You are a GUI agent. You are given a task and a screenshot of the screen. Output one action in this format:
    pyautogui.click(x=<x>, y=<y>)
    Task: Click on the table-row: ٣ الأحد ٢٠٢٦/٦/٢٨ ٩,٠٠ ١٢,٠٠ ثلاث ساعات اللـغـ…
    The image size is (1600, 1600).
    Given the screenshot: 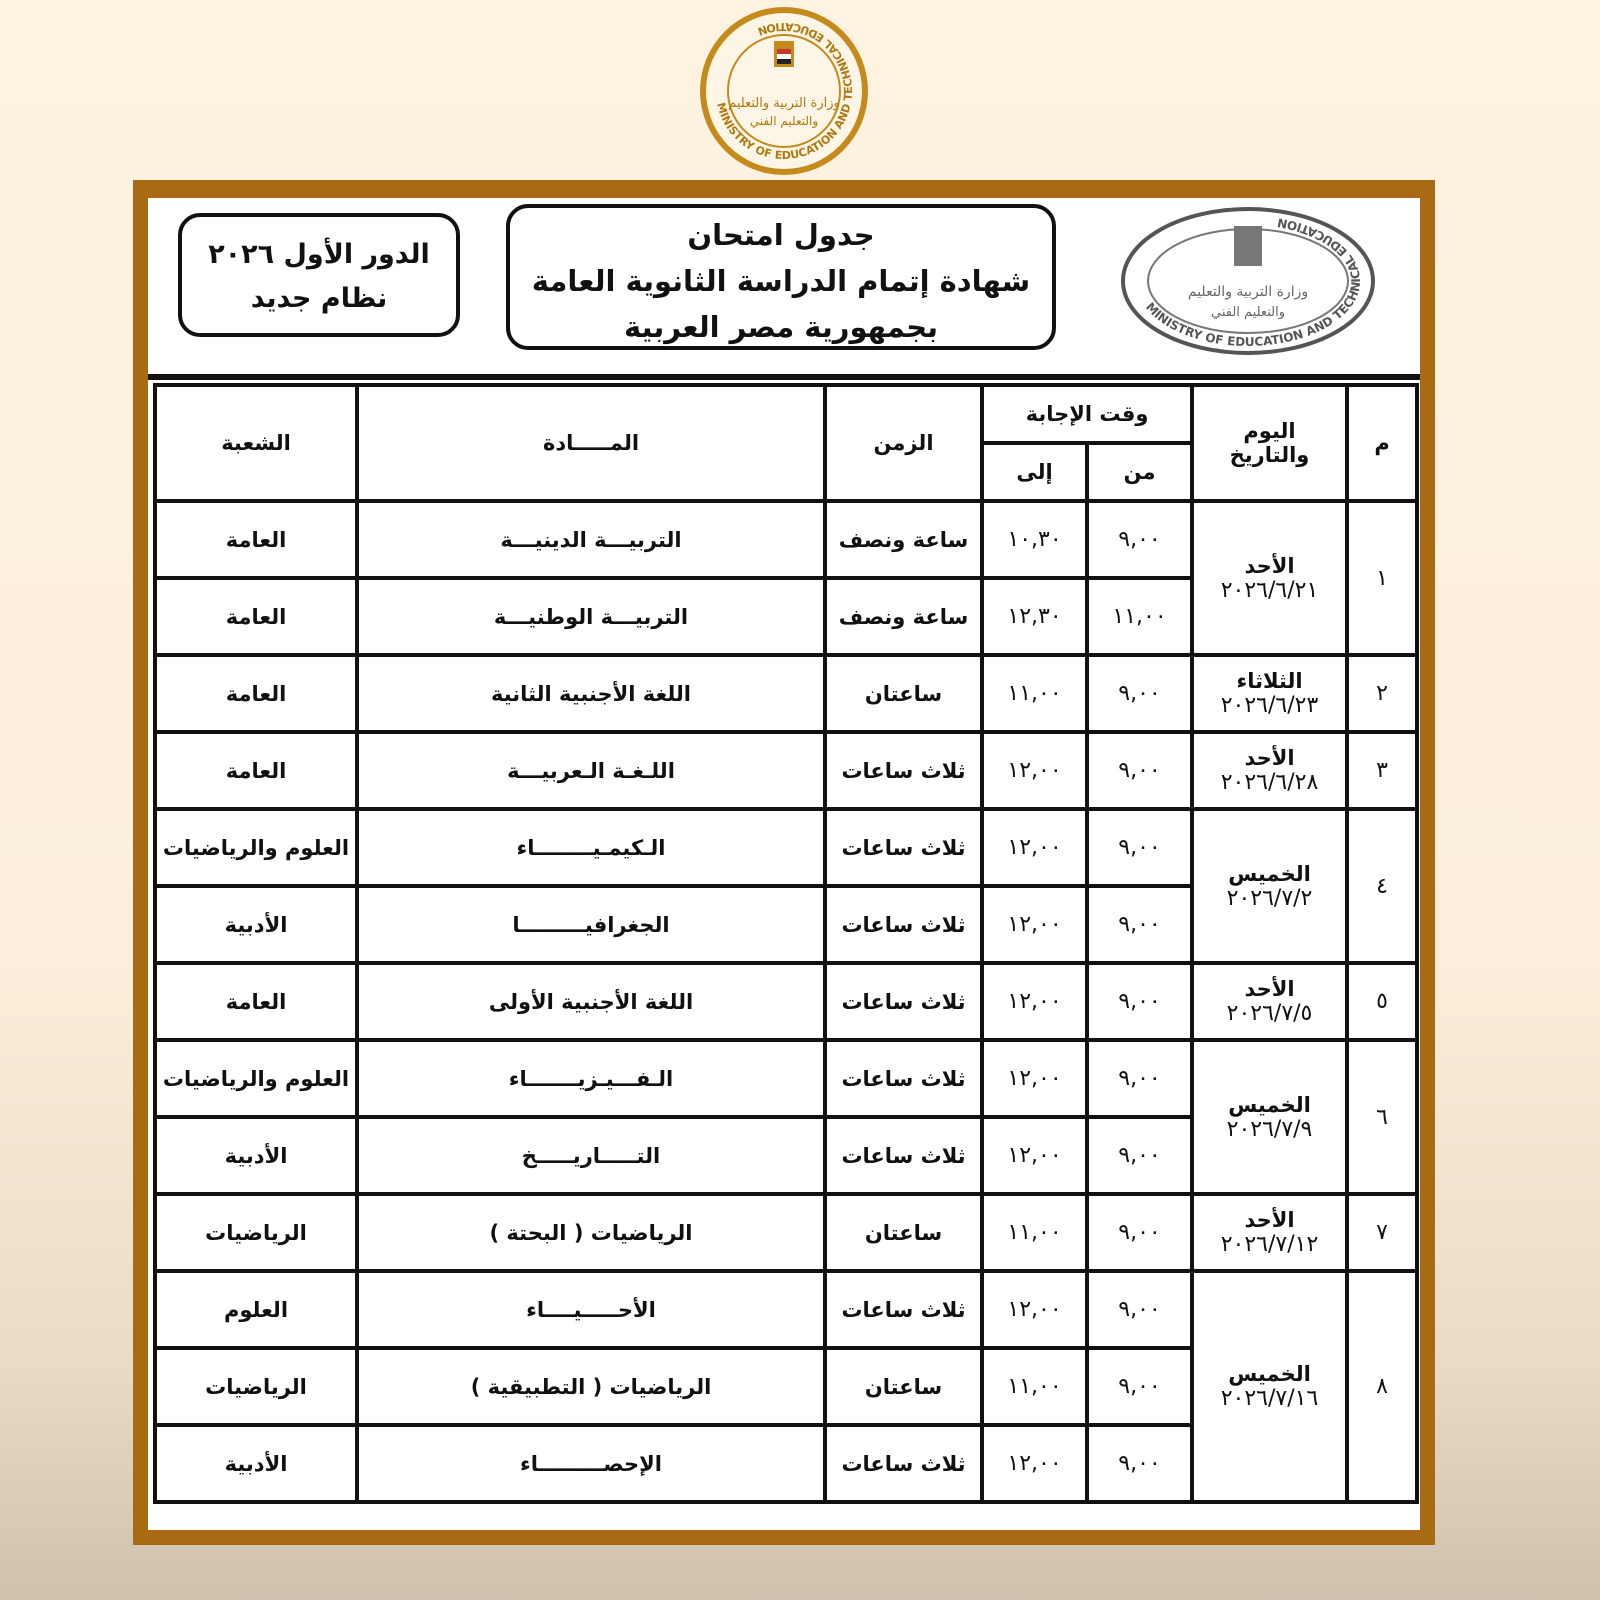 What is the action you would take?
    pyautogui.click(x=786, y=770)
    